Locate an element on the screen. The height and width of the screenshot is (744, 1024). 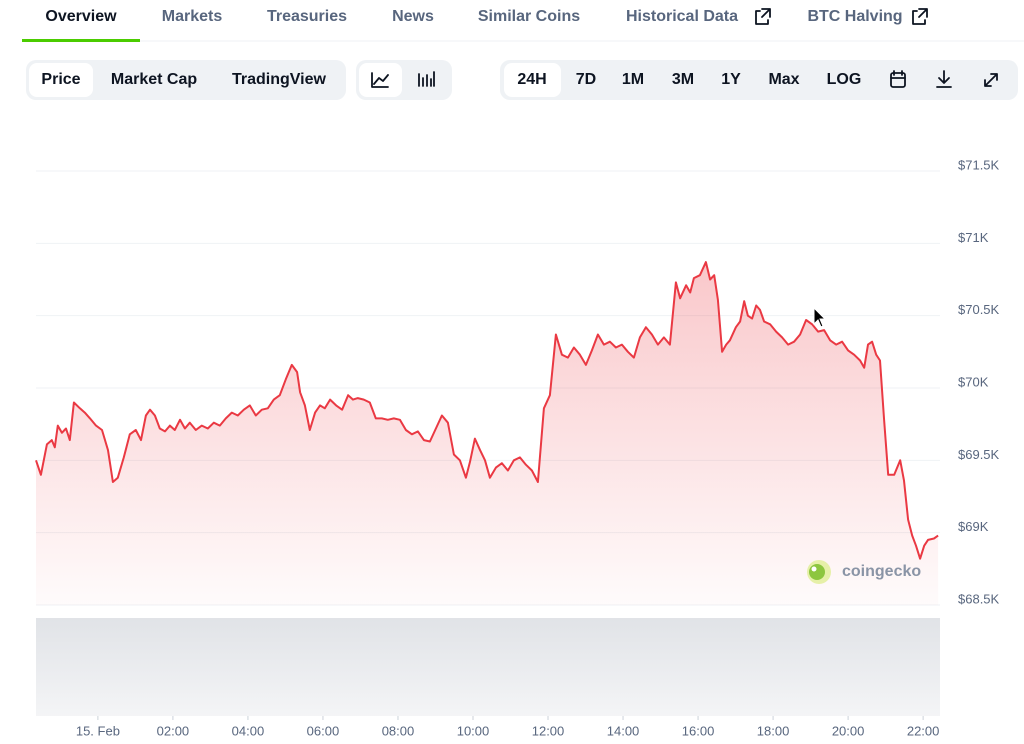
x-tick-label: 15. Feb is located at coordinates (98, 730).